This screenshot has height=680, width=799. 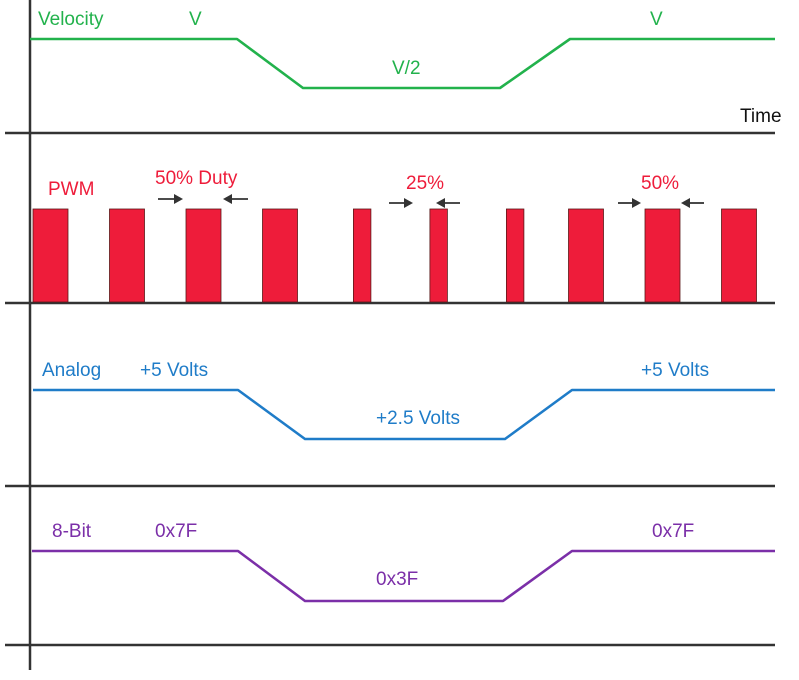 What do you see at coordinates (71, 370) in the screenshot?
I see `analog-label: Analog` at bounding box center [71, 370].